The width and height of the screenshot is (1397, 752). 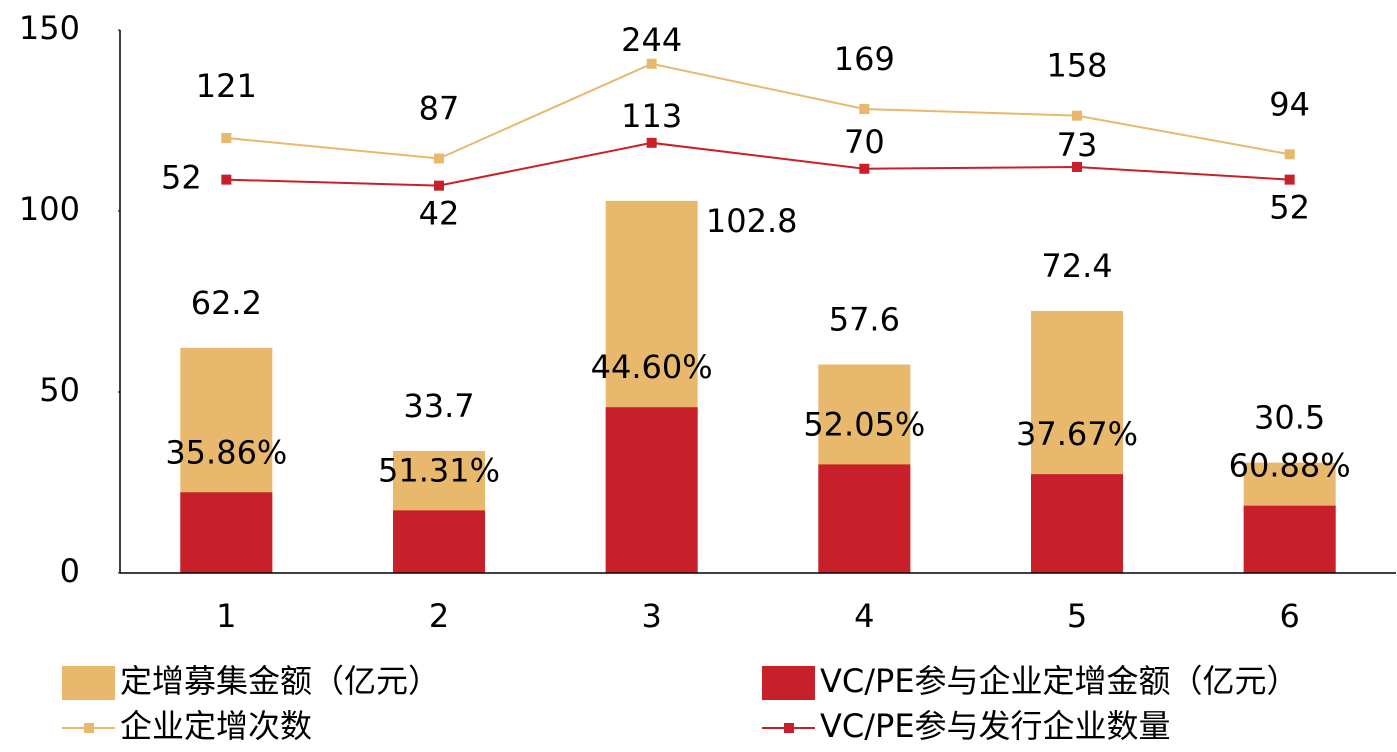 I want to click on value-label: 62.2, so click(x=226, y=303).